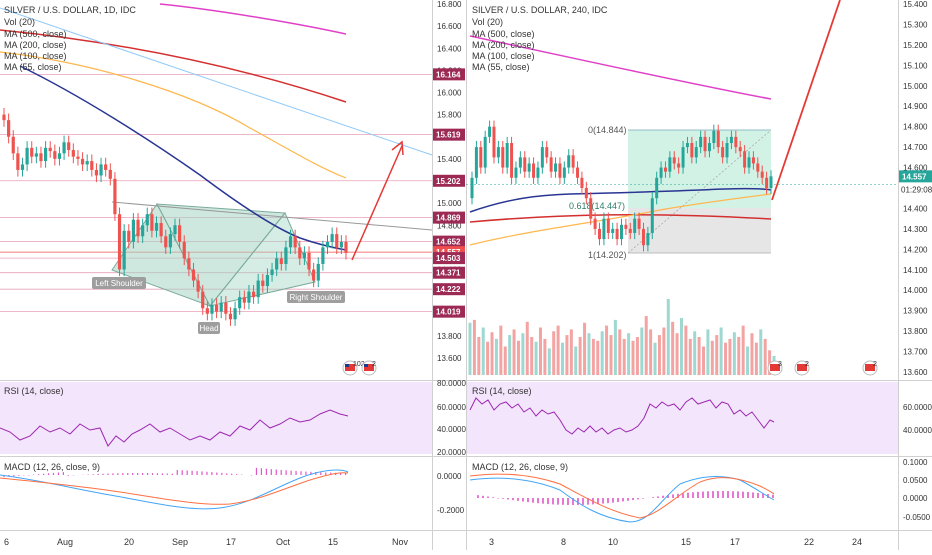  What do you see at coordinates (449, 26) in the screenshot?
I see `left-y-tick: 16.600` at bounding box center [449, 26].